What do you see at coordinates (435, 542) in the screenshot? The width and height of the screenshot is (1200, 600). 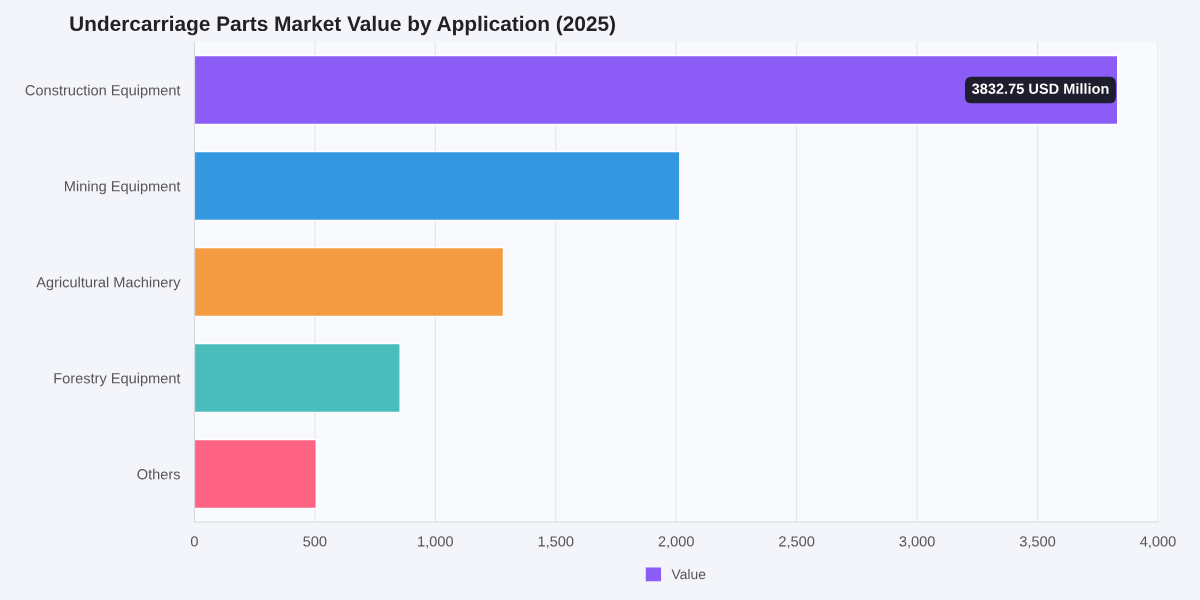 I see `x-tick-label: 1,000` at bounding box center [435, 542].